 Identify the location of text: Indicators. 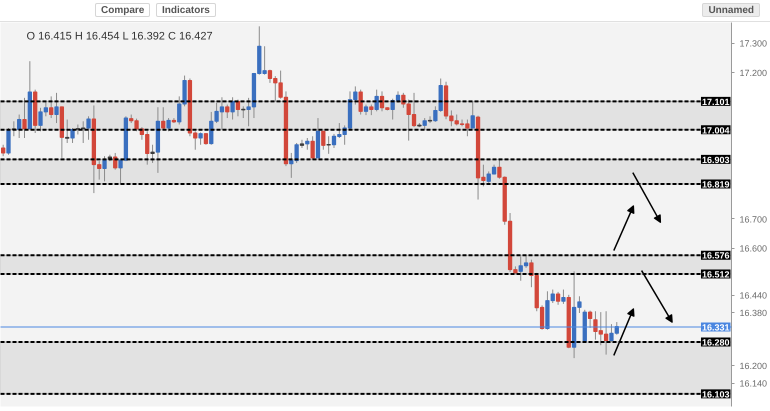
(186, 10).